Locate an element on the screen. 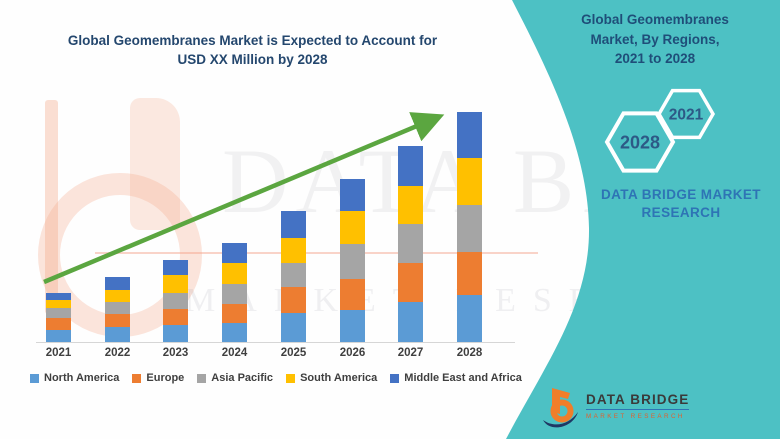 This screenshot has height=439, width=780. side-title-line1: Global Geomembranes is located at coordinates (655, 19).